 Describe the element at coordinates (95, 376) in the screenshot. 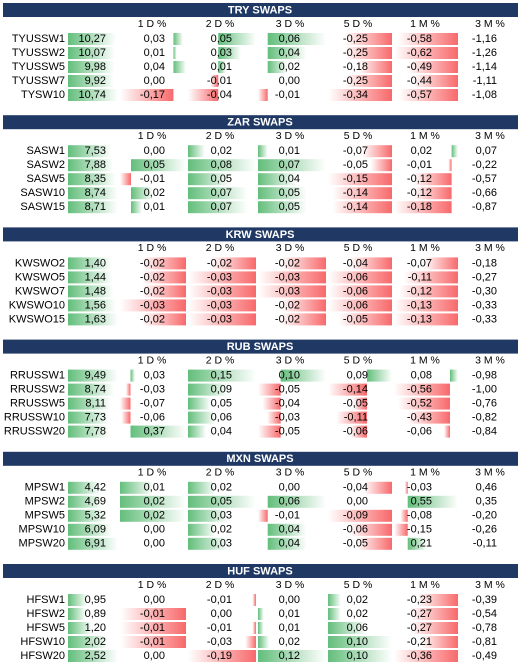

I see `level-value: 9,49` at that location.